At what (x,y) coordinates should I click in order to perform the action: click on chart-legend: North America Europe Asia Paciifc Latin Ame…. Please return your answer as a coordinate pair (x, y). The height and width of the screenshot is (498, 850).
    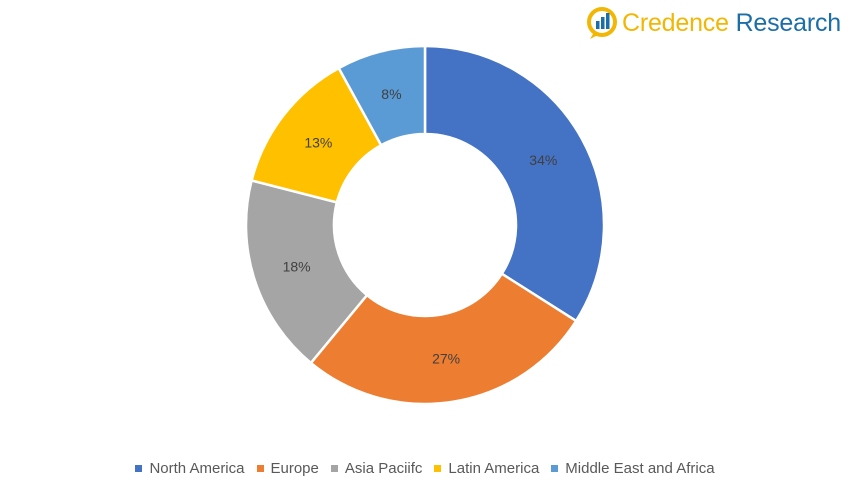
    Looking at the image, I should click on (425, 468).